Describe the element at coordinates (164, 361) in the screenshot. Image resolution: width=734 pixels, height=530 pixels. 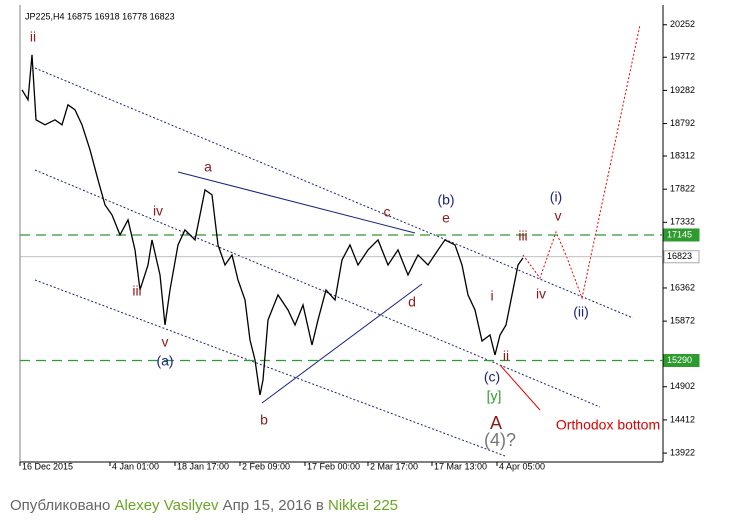
I see `wave-label: (a)` at that location.